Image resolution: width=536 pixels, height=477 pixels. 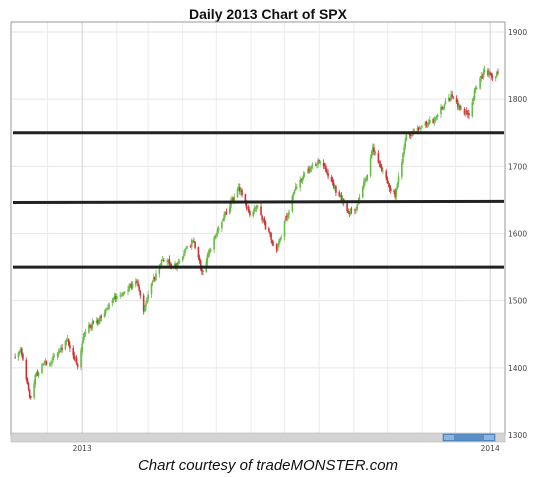 What do you see at coordinates (469, 437) in the screenshot?
I see `scrollbar-handle` at bounding box center [469, 437].